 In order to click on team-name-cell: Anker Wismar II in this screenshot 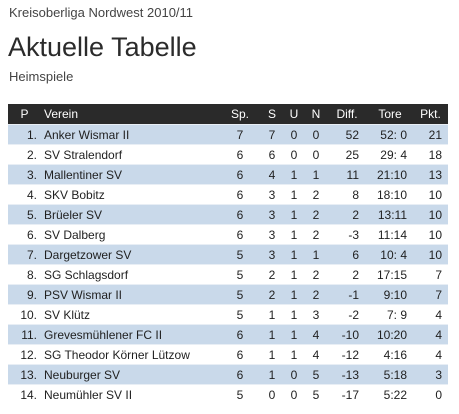, I will do `click(130, 134)`.